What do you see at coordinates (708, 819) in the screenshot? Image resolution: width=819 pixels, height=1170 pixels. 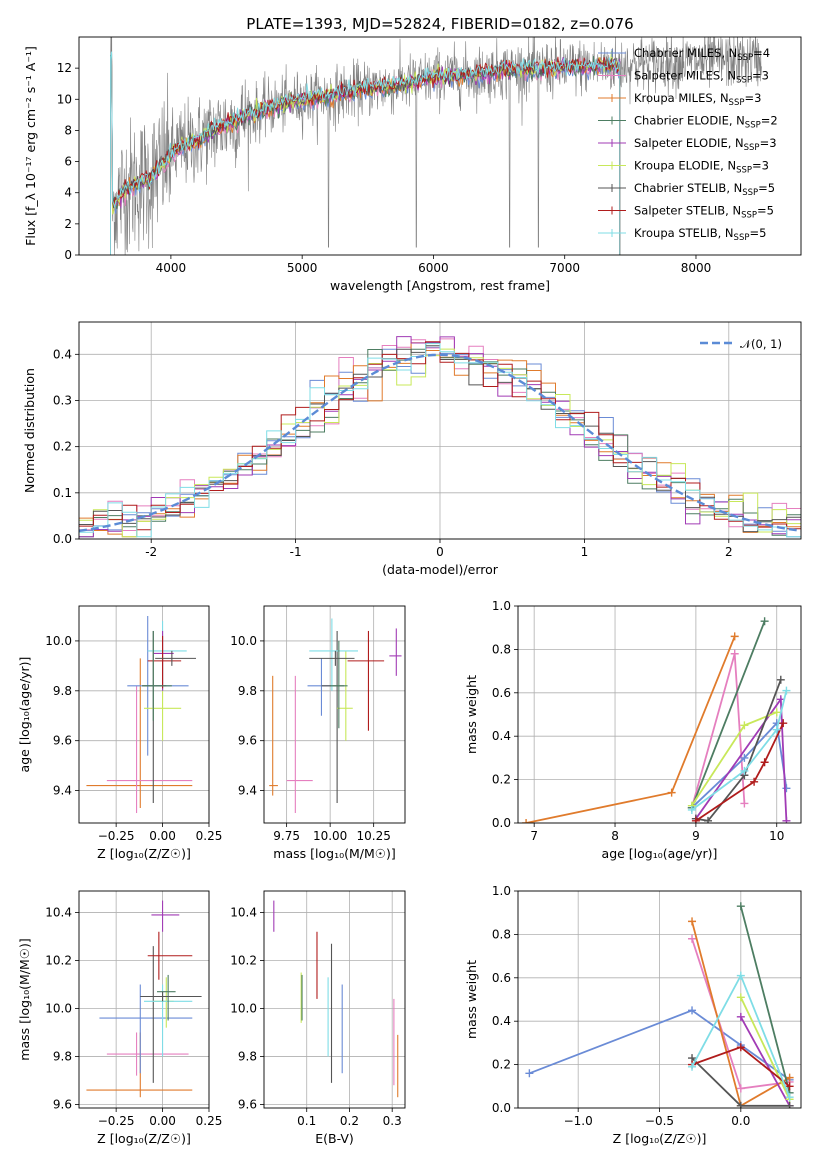 I see `weight_vs_age-marker-chab_stelib` at bounding box center [708, 819].